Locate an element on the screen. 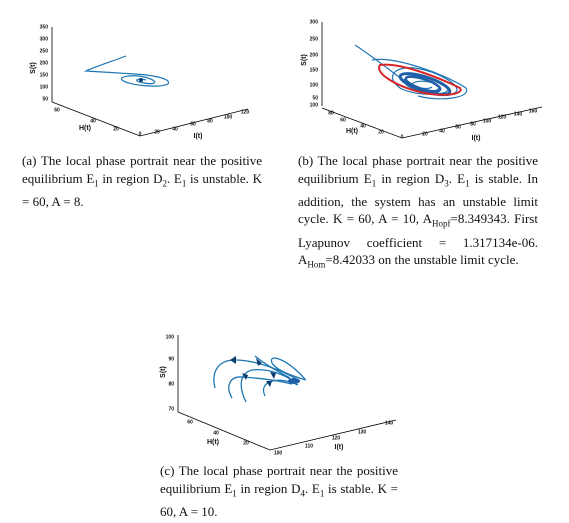 This screenshot has height=523, width=569. caption-subscript: Hopf is located at coordinates (441, 223).